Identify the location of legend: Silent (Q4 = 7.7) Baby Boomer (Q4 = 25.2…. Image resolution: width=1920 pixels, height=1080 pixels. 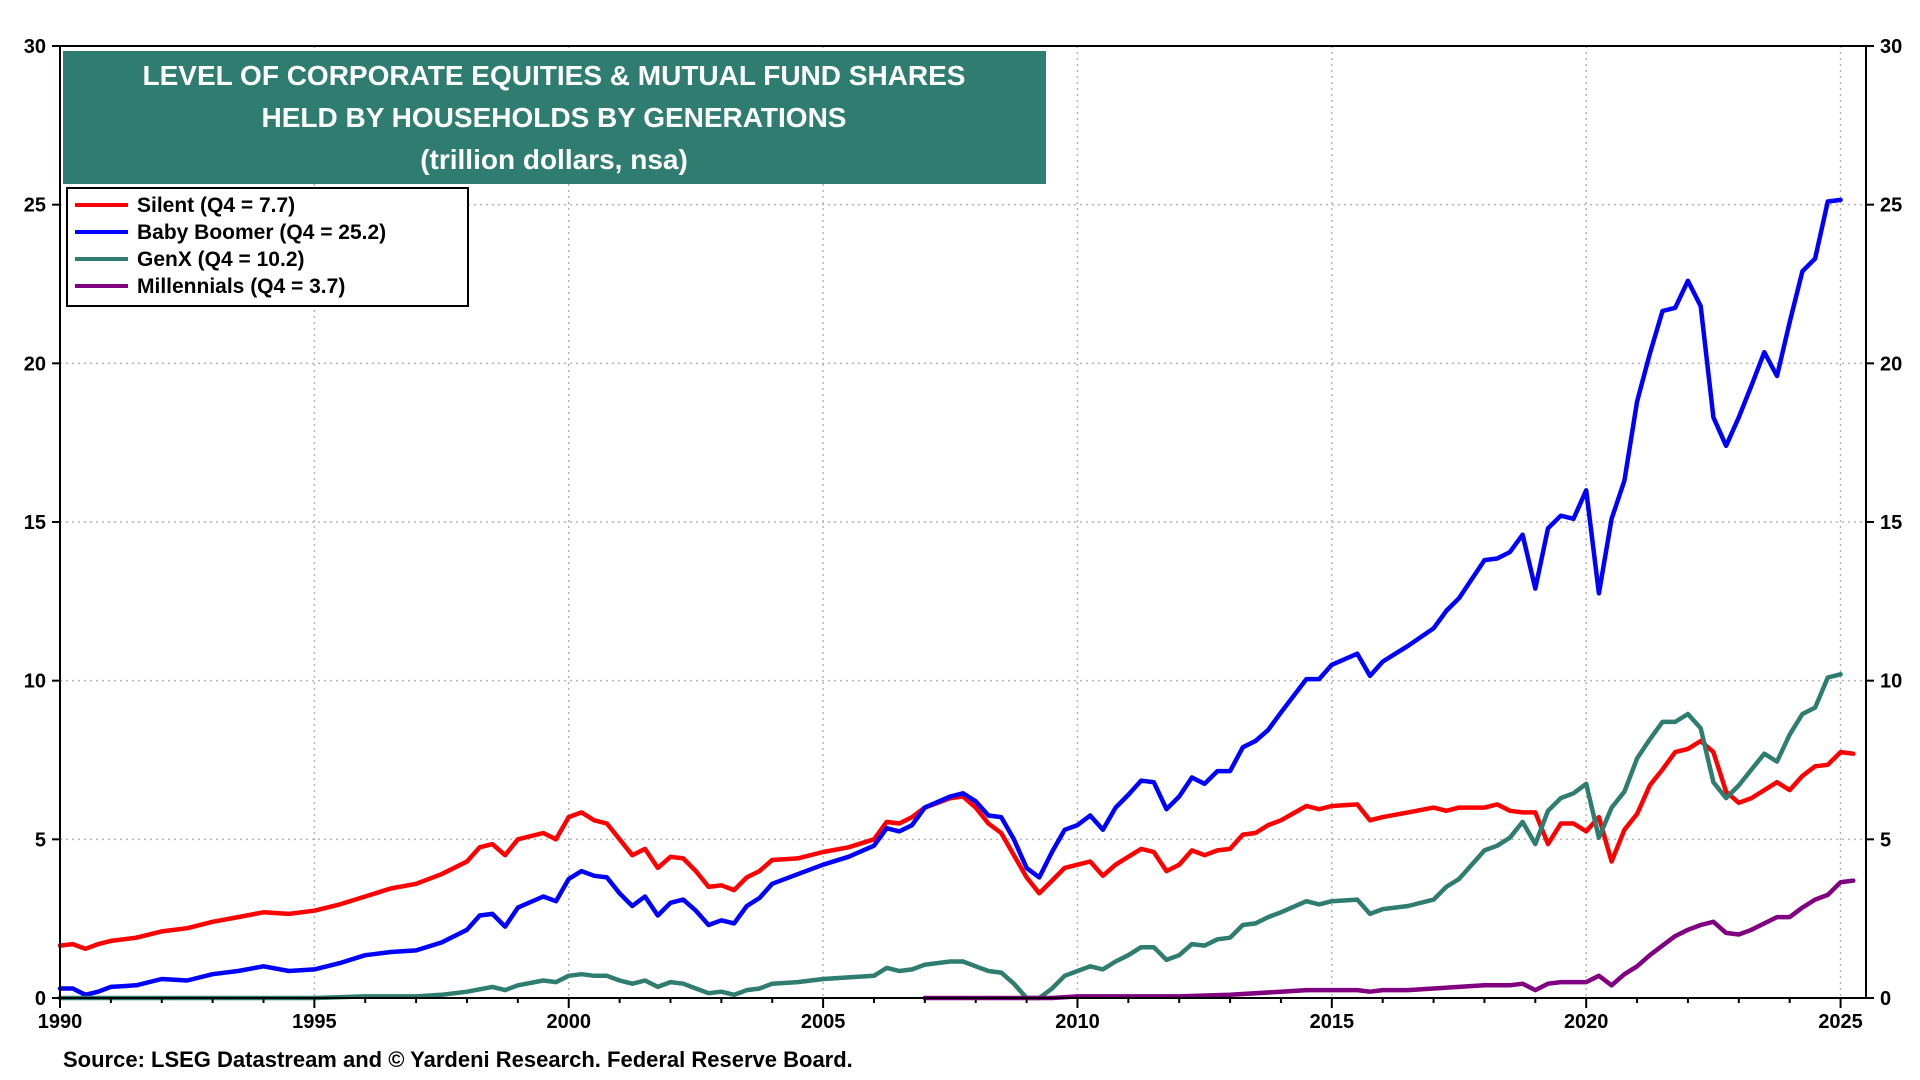
(267, 247).